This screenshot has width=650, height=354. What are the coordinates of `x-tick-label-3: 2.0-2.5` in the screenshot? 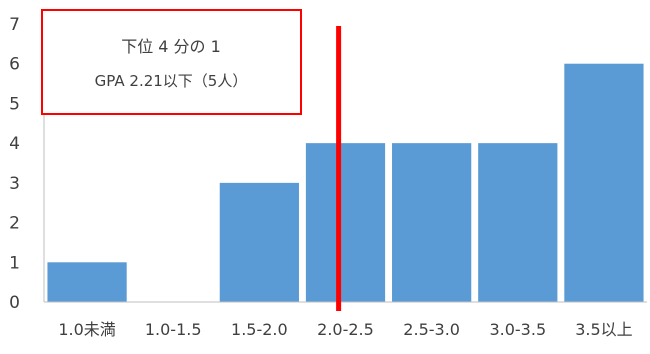 It's located at (345, 329).